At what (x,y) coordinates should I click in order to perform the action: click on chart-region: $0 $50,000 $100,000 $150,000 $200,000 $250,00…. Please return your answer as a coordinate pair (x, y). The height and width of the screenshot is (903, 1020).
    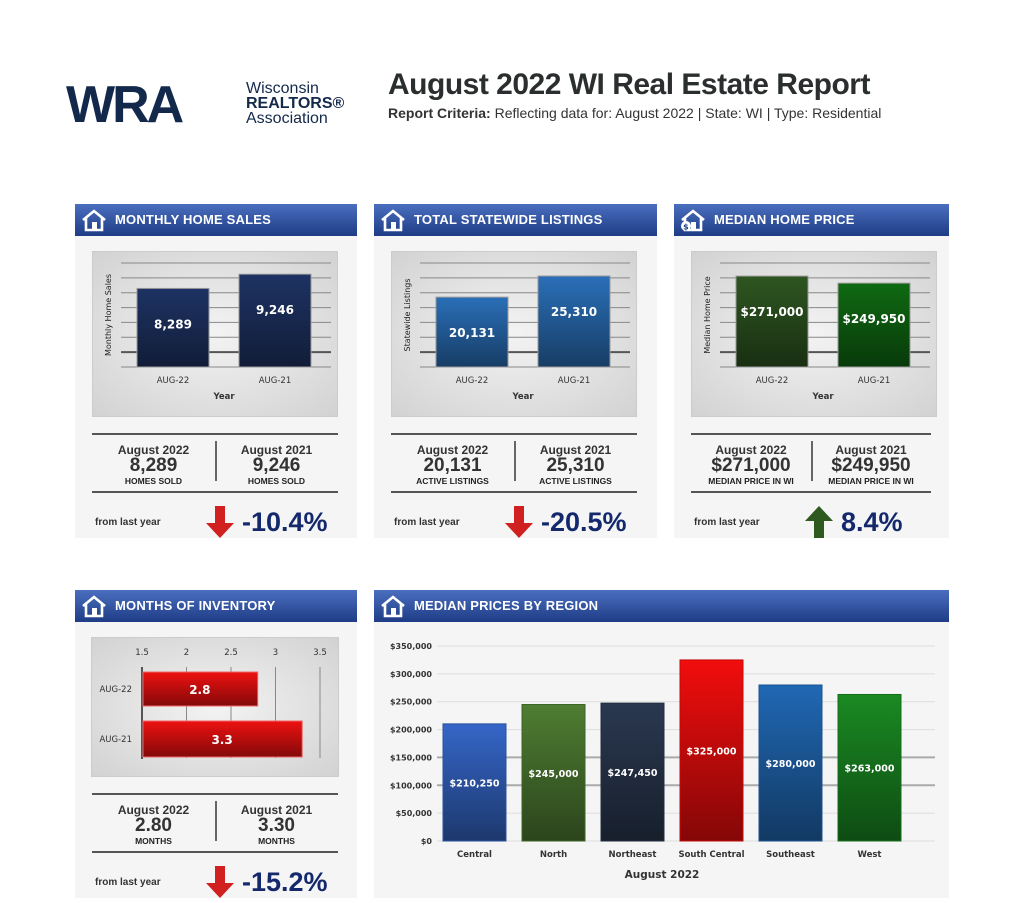
    Looking at the image, I should click on (662, 761).